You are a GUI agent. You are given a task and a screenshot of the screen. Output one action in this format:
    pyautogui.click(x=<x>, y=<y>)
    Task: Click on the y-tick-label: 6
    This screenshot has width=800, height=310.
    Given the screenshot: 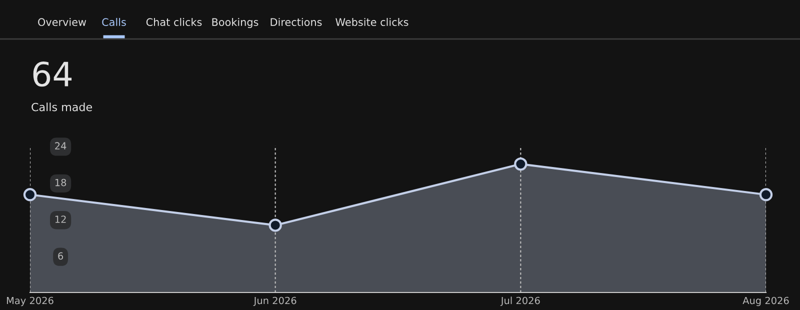 What is the action you would take?
    pyautogui.click(x=61, y=256)
    